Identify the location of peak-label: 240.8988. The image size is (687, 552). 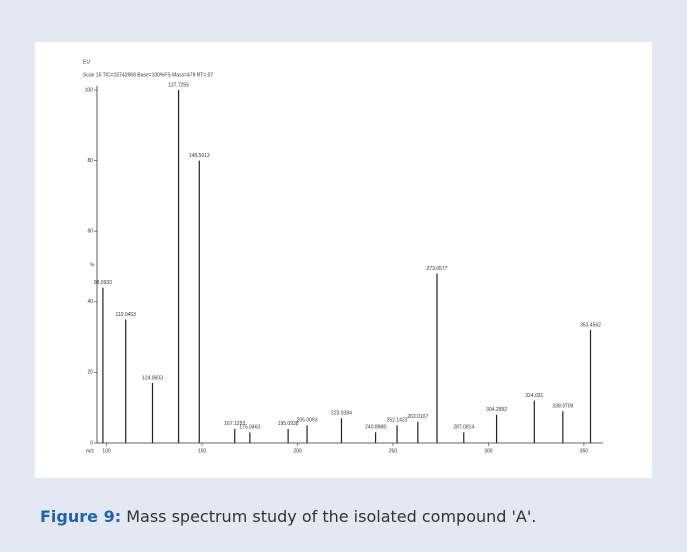
(375, 428).